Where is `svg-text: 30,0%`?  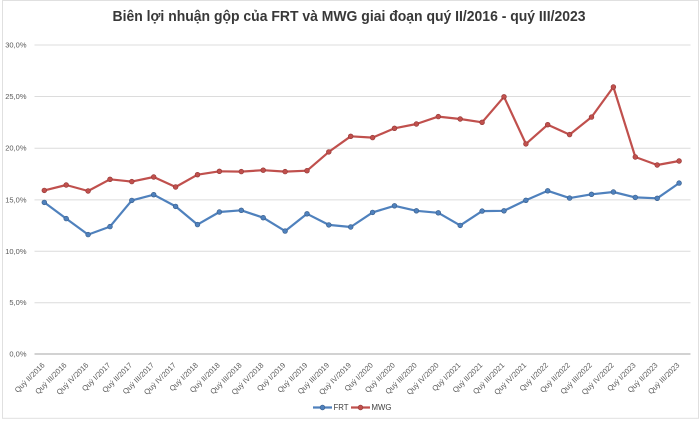
svg-text: 30,0% is located at coordinates (16, 45).